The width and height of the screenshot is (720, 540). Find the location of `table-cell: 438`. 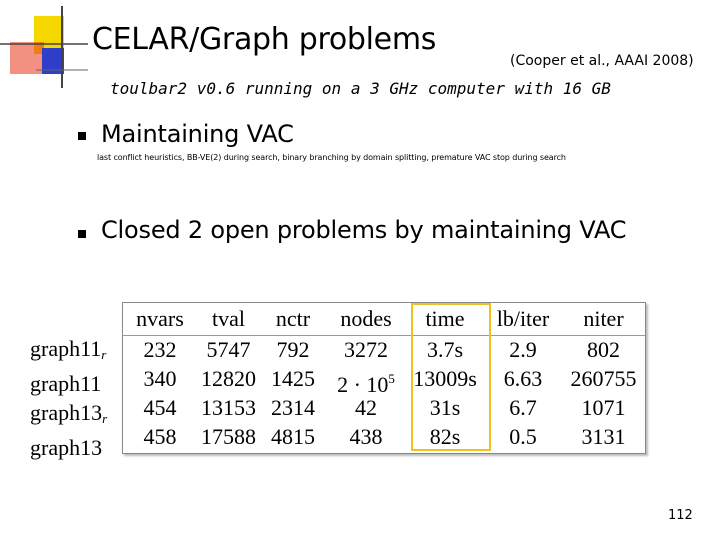

table-cell: 438 is located at coordinates (366, 436).